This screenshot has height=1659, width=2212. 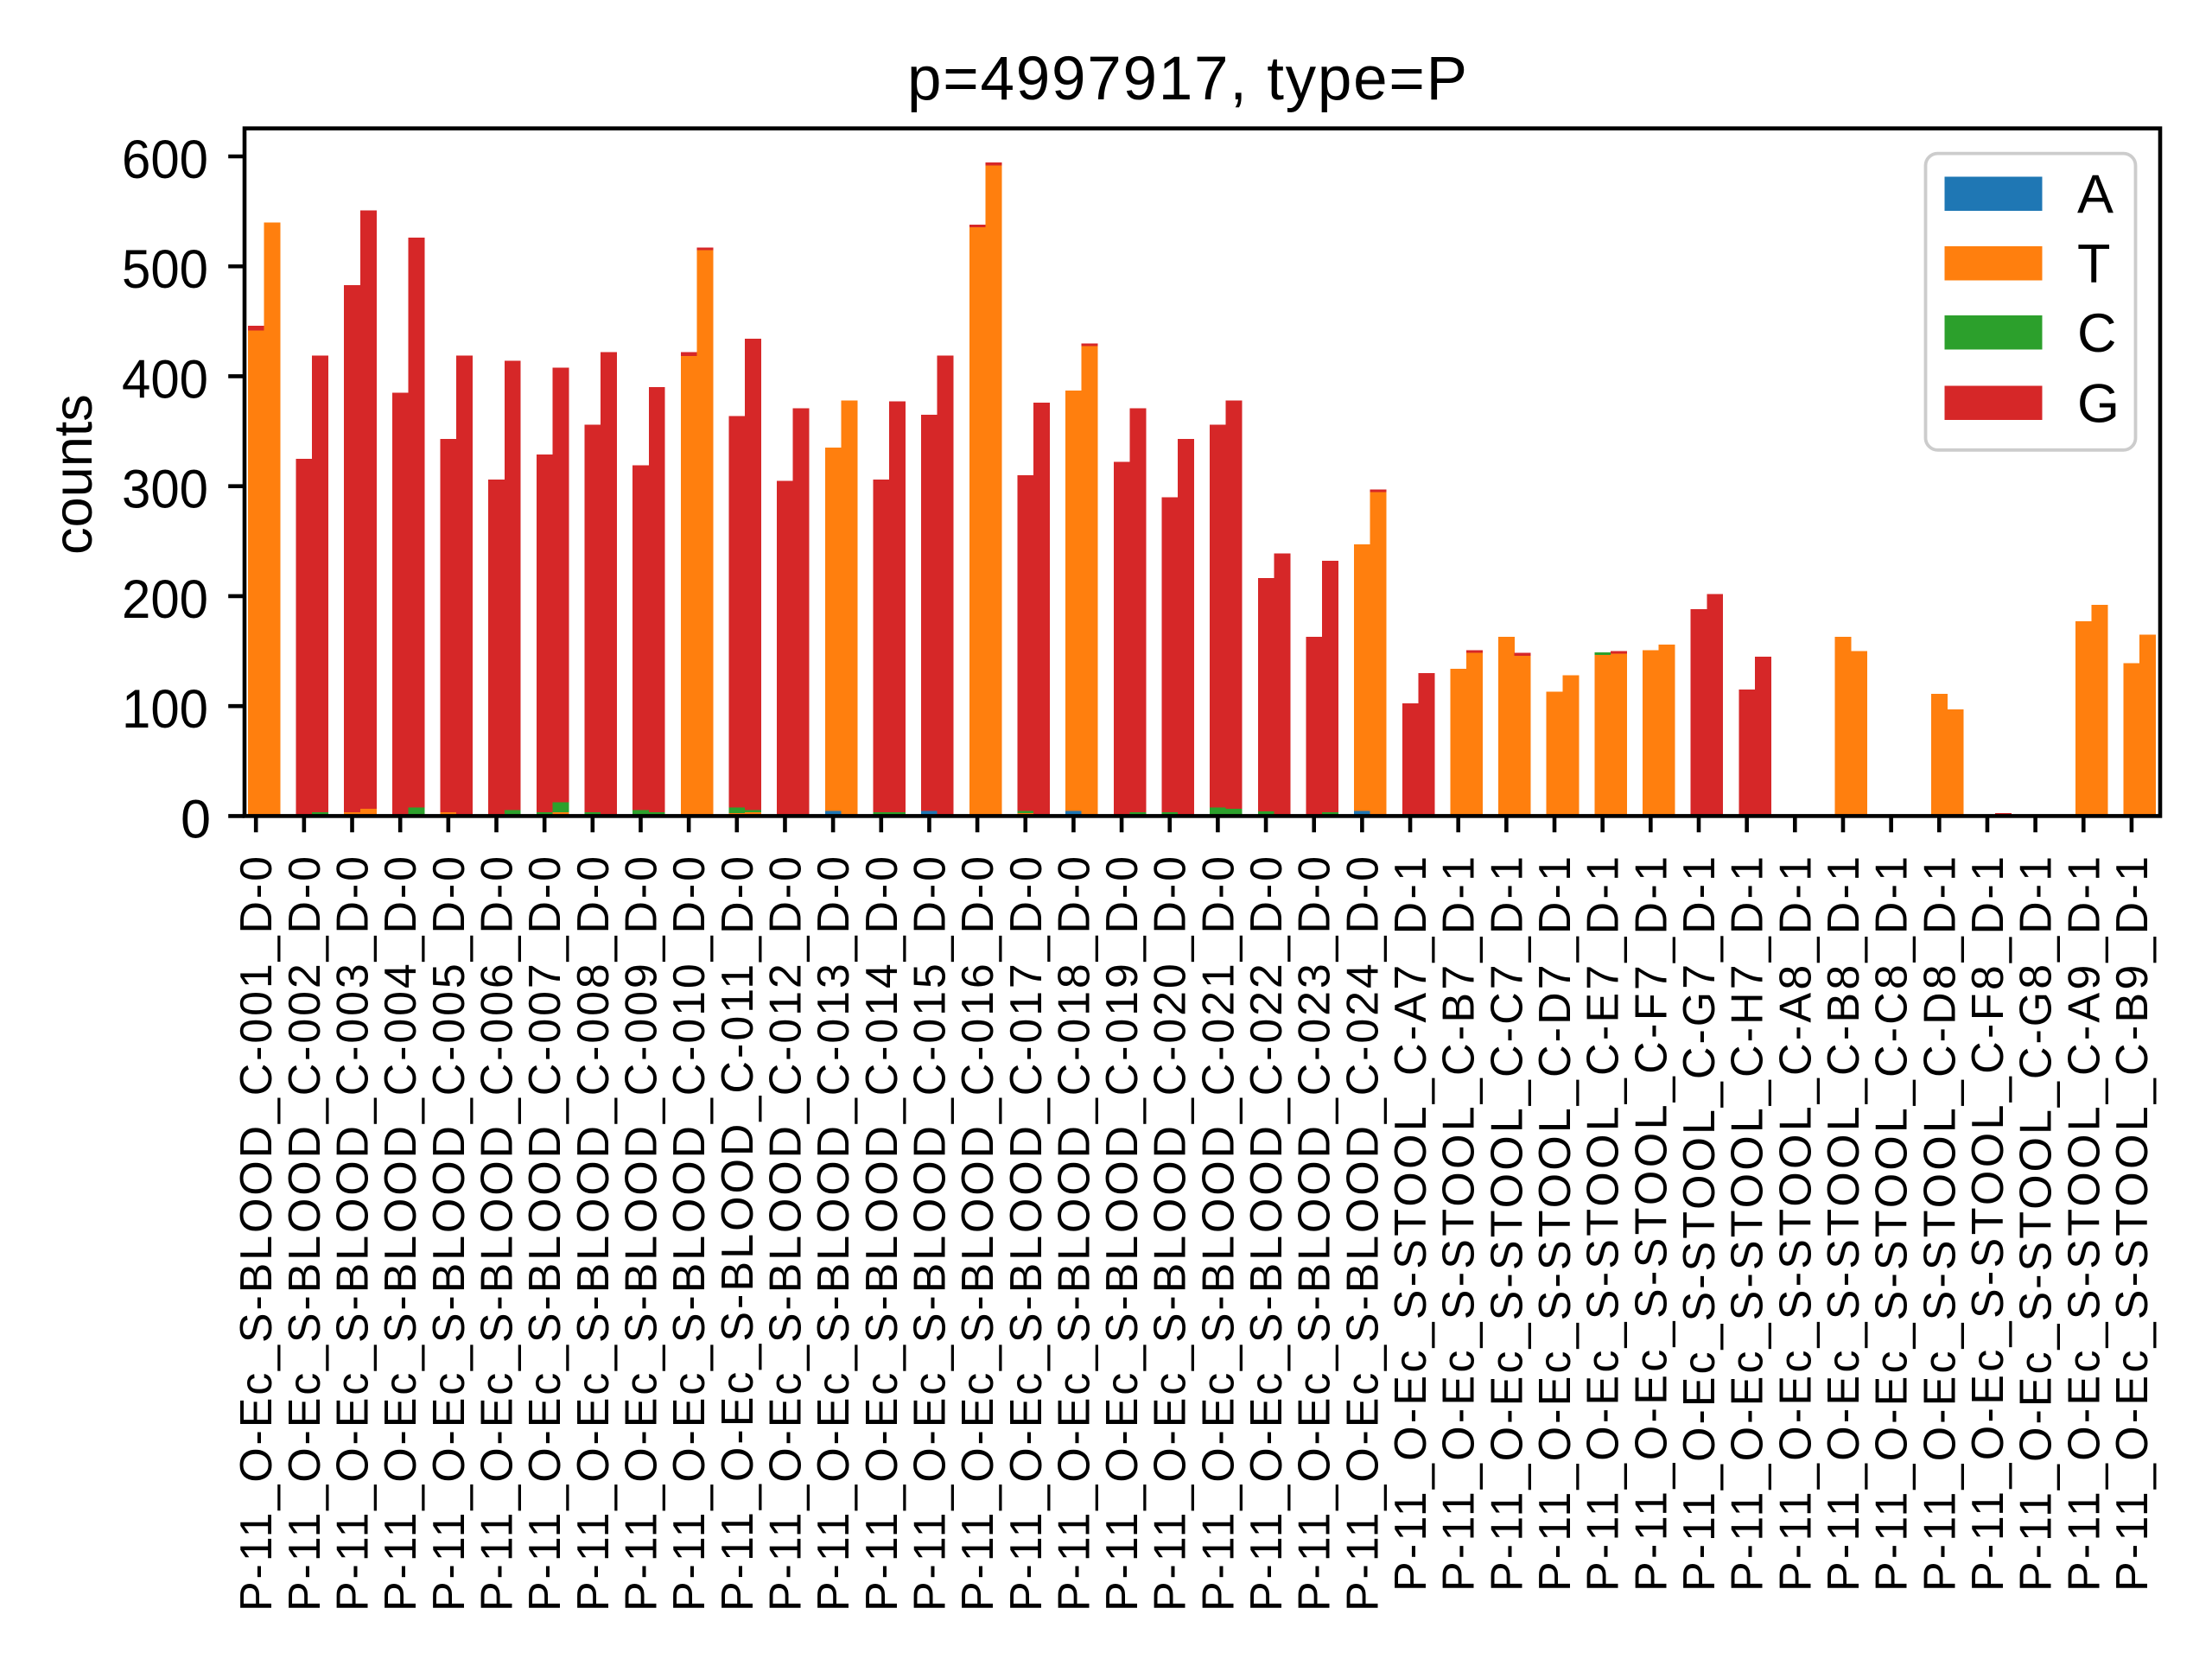 I want to click on svg-text: P-11_O-Ec_S-STOOL_C-C7_D-1, so click(x=1507, y=1224).